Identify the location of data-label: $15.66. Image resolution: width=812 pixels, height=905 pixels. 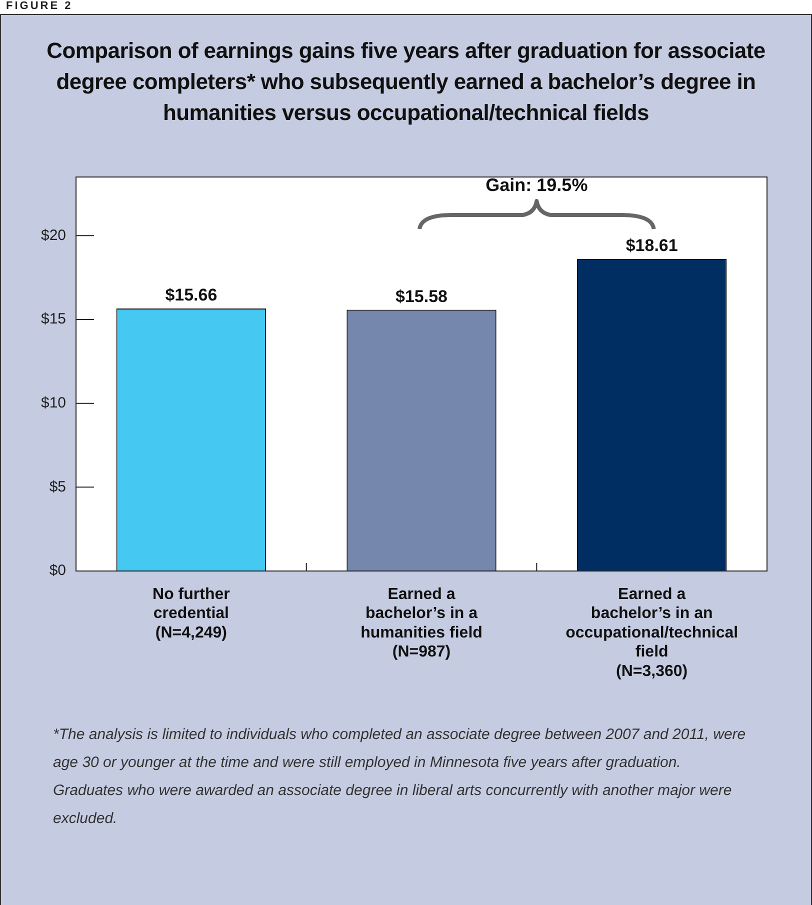
(191, 295).